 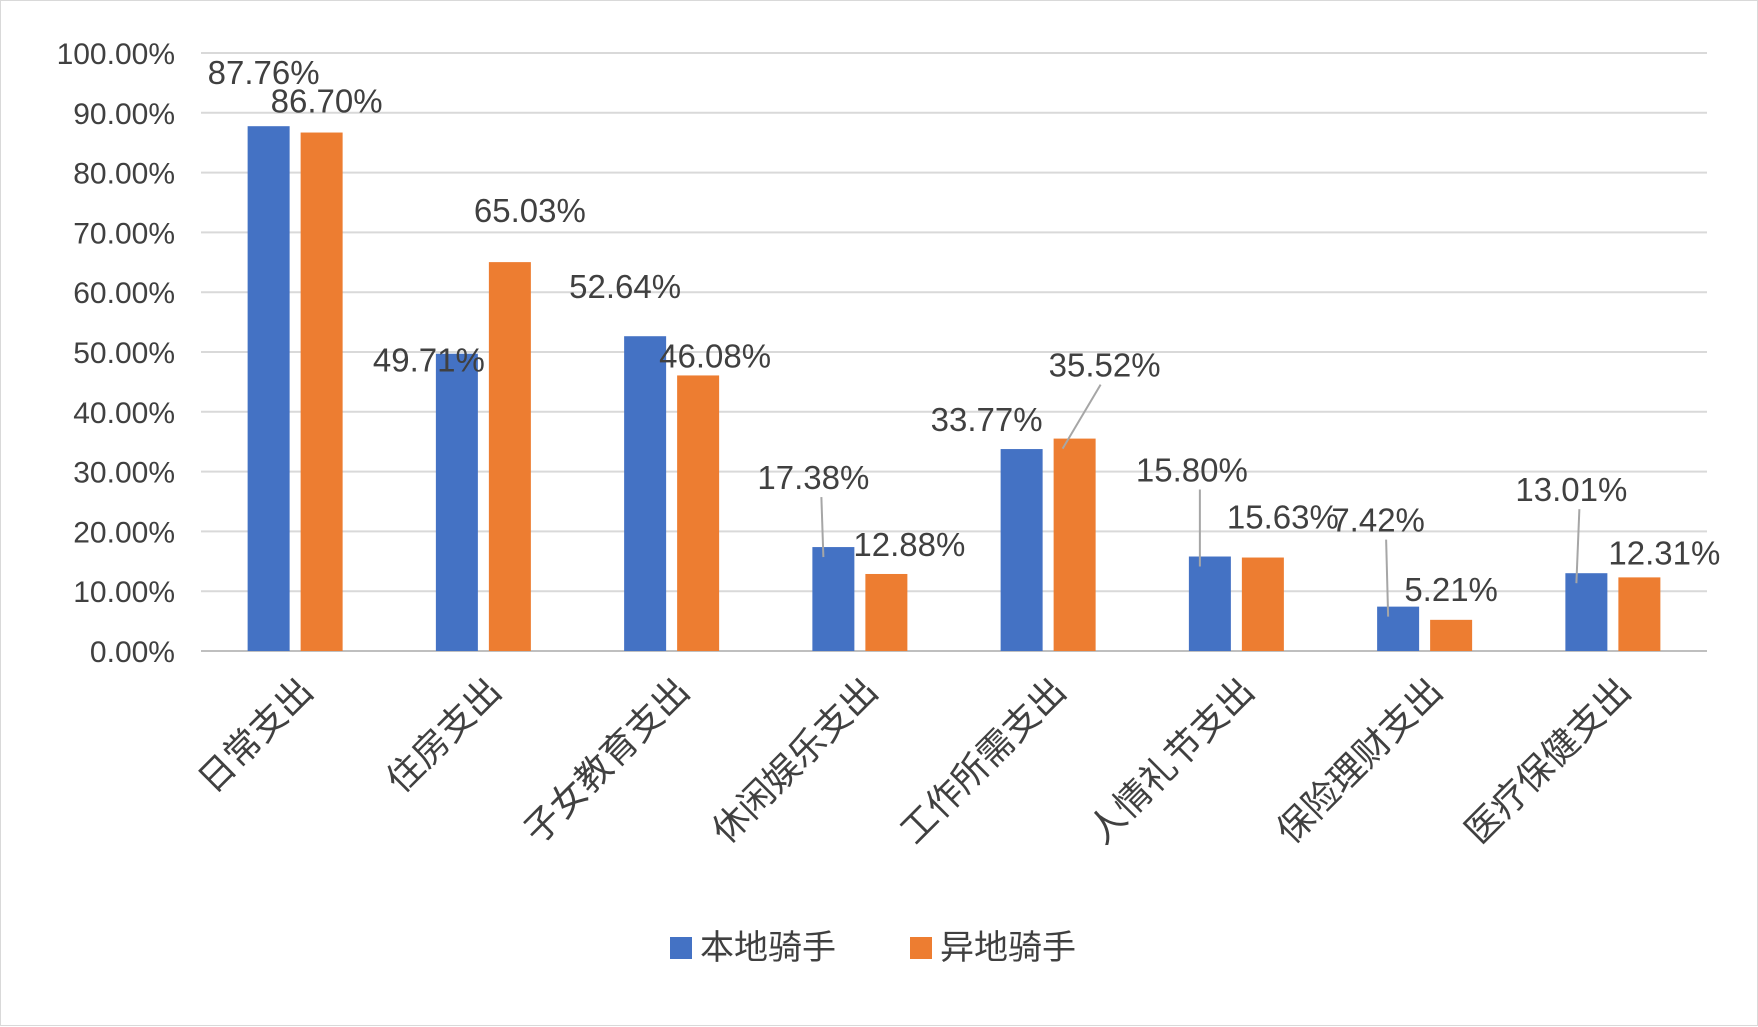 What do you see at coordinates (768, 948) in the screenshot?
I see `legend-label: 本地骑手` at bounding box center [768, 948].